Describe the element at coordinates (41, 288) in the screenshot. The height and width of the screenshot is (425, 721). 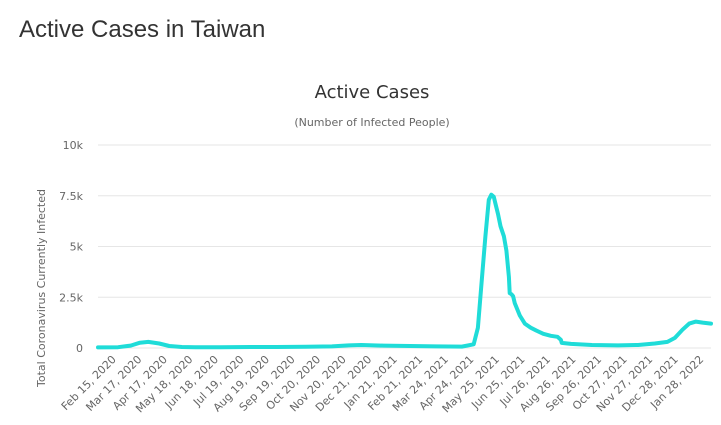
I see `y-axis-title: Total Coronavirus Currently Infected` at that location.